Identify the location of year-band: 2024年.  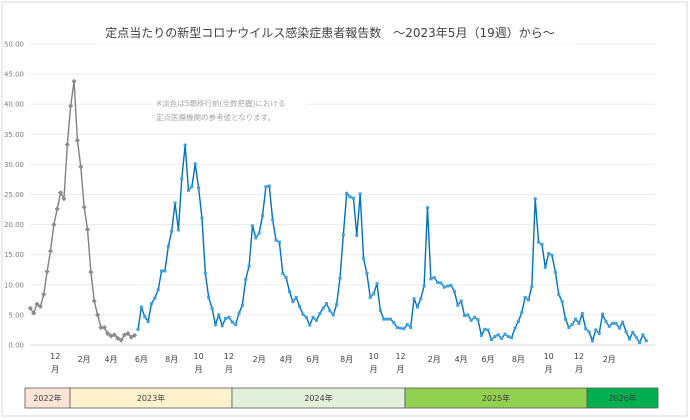
(318, 398).